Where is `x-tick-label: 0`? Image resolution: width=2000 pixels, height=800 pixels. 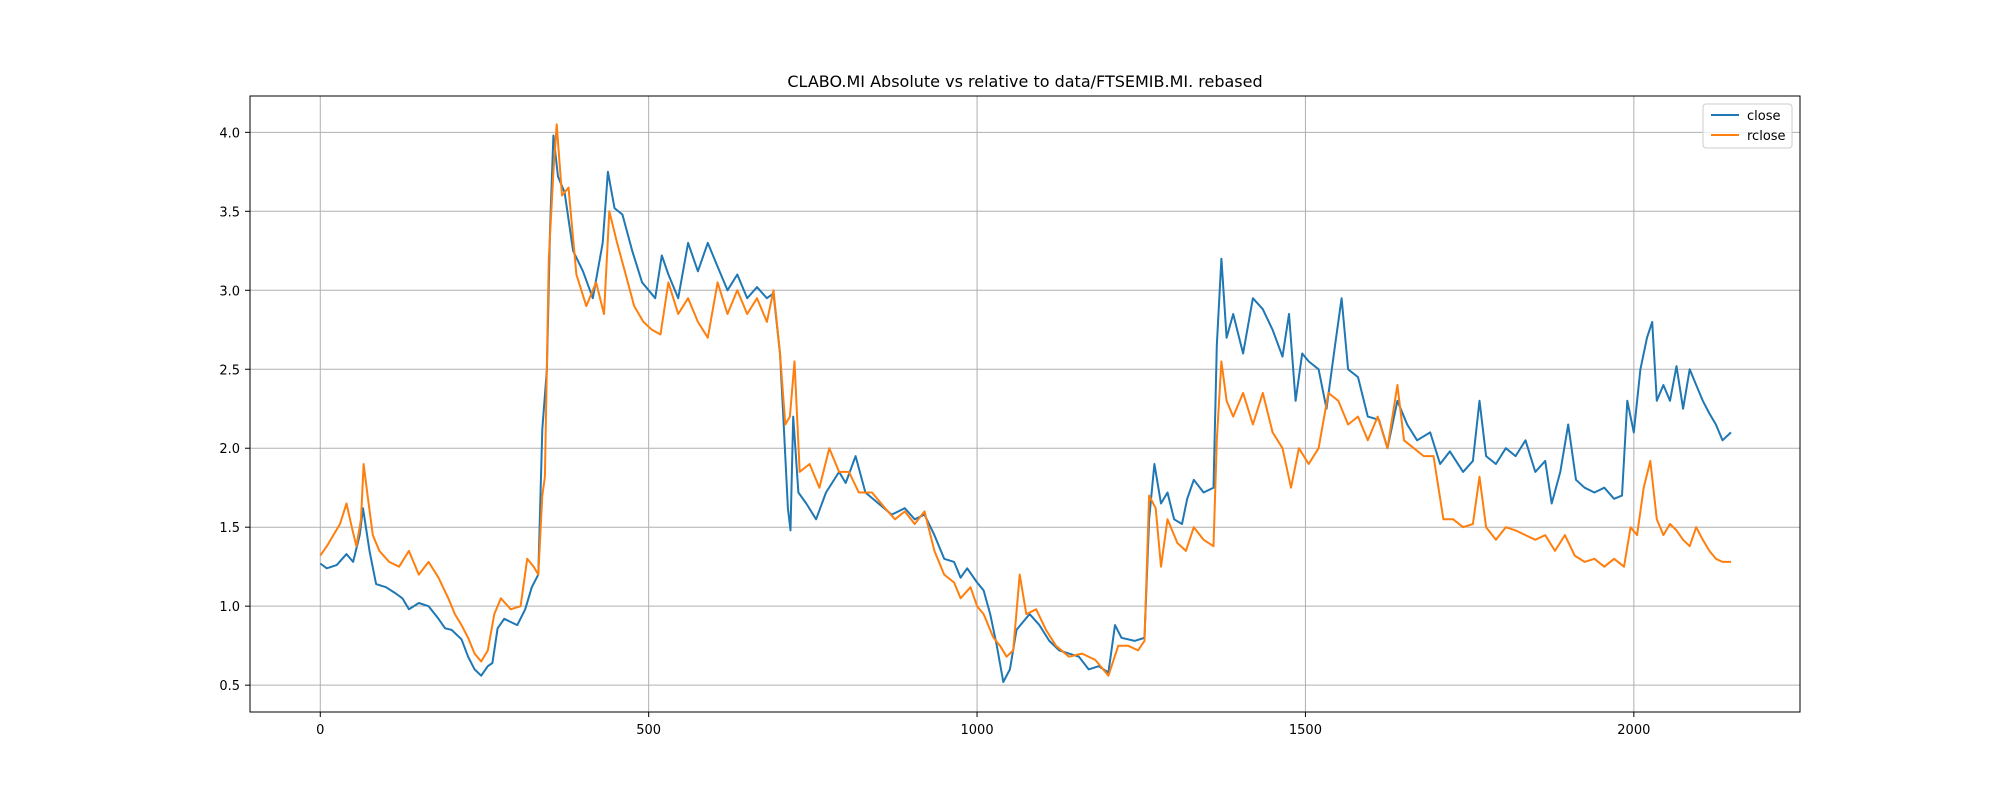 x-tick-label: 0 is located at coordinates (320, 730).